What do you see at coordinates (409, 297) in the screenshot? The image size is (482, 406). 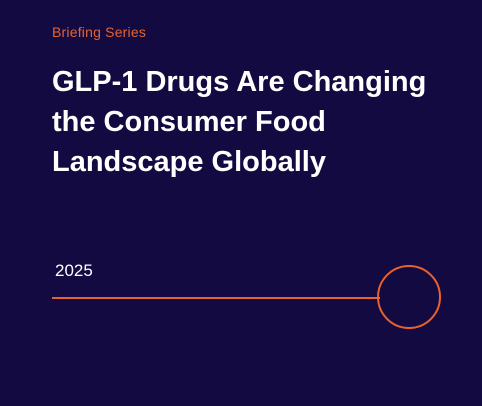 I see `accent-circle` at bounding box center [409, 297].